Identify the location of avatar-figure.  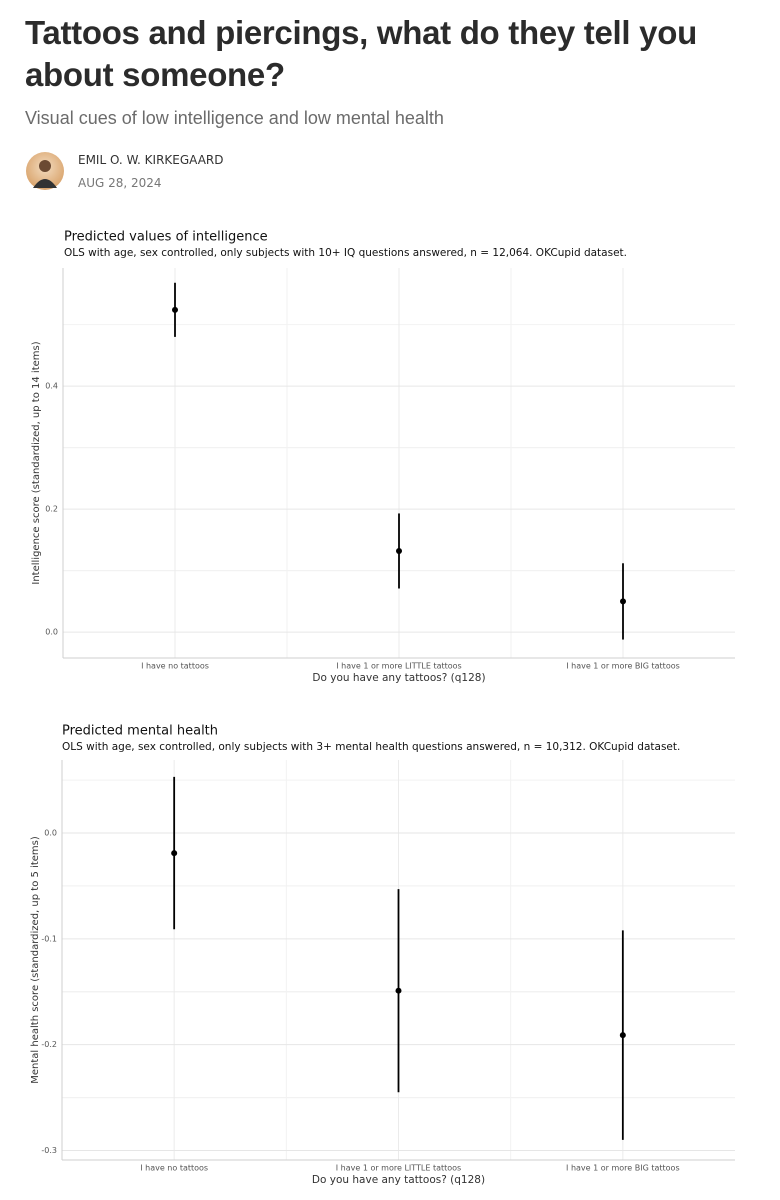
(45, 183).